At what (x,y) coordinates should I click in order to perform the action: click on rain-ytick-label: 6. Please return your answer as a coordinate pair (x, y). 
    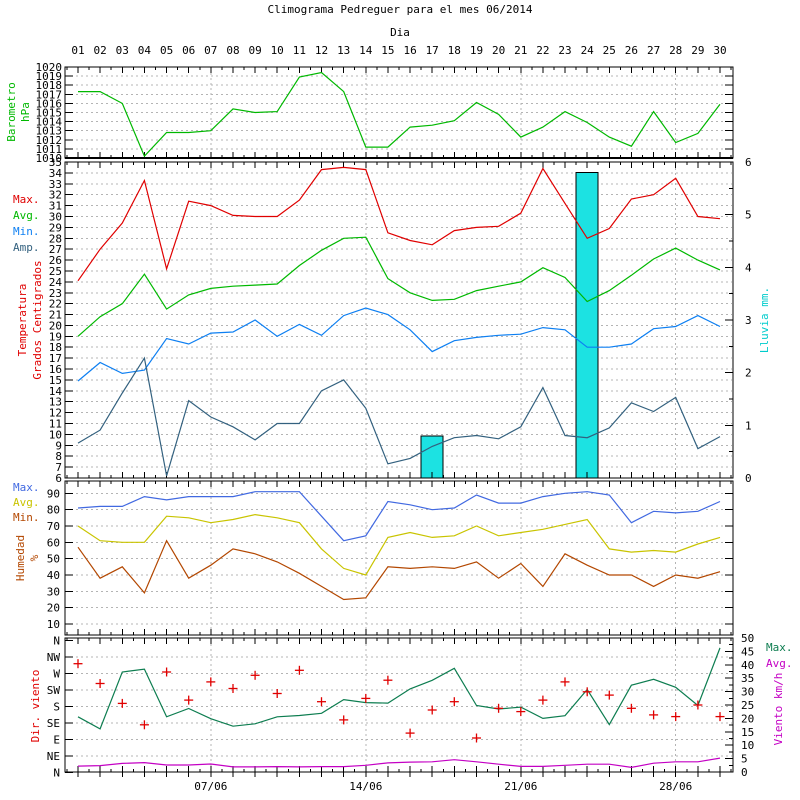
    Looking at the image, I should click on (748, 162).